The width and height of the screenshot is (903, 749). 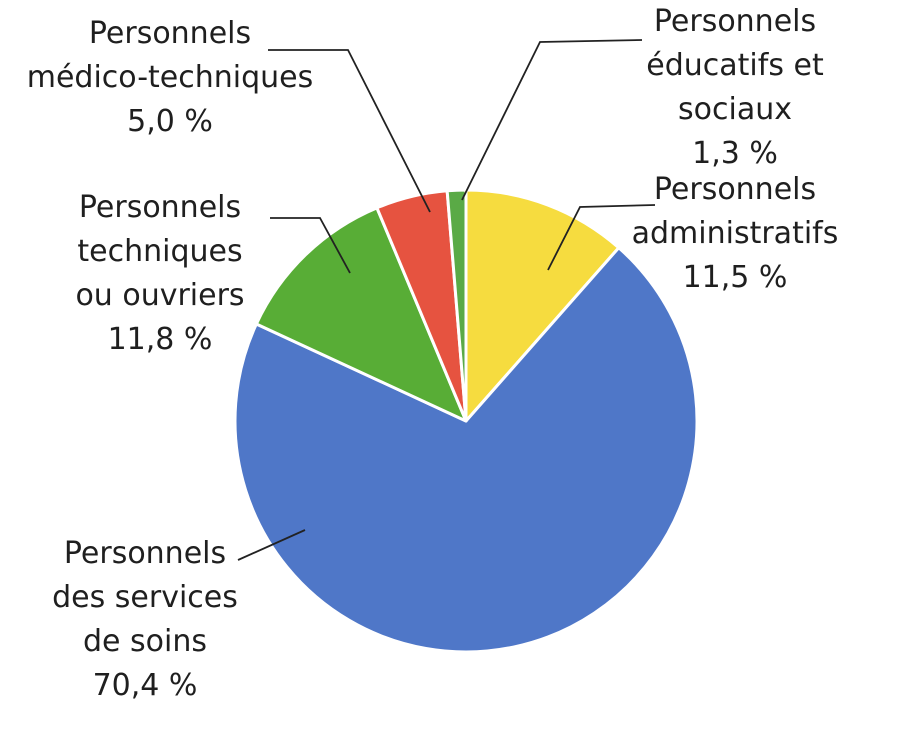 What do you see at coordinates (552, 120) in the screenshot?
I see `leader-line-educatifs` at bounding box center [552, 120].